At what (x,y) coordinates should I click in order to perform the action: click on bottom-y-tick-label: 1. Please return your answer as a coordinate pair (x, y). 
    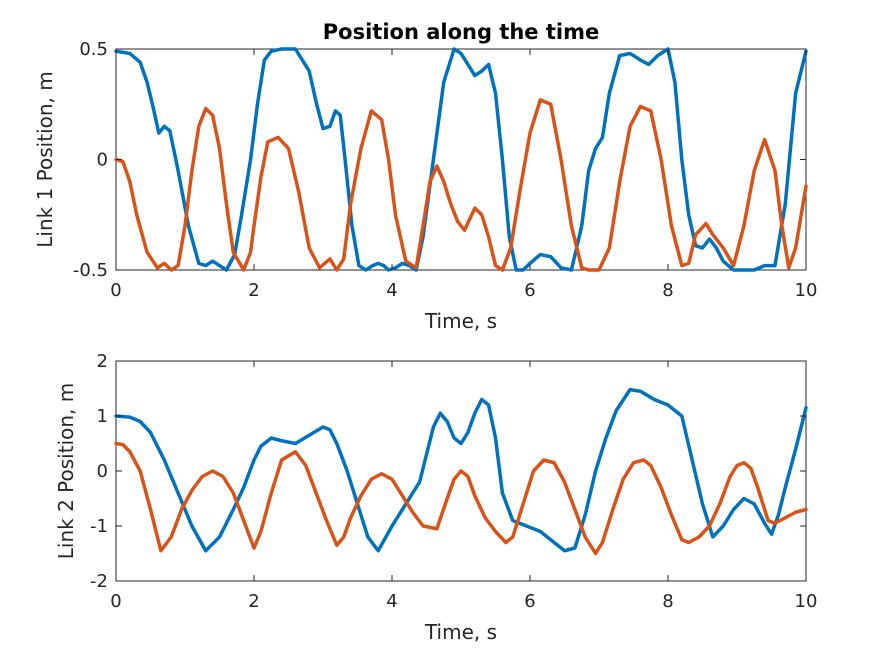
    Looking at the image, I should click on (102, 416).